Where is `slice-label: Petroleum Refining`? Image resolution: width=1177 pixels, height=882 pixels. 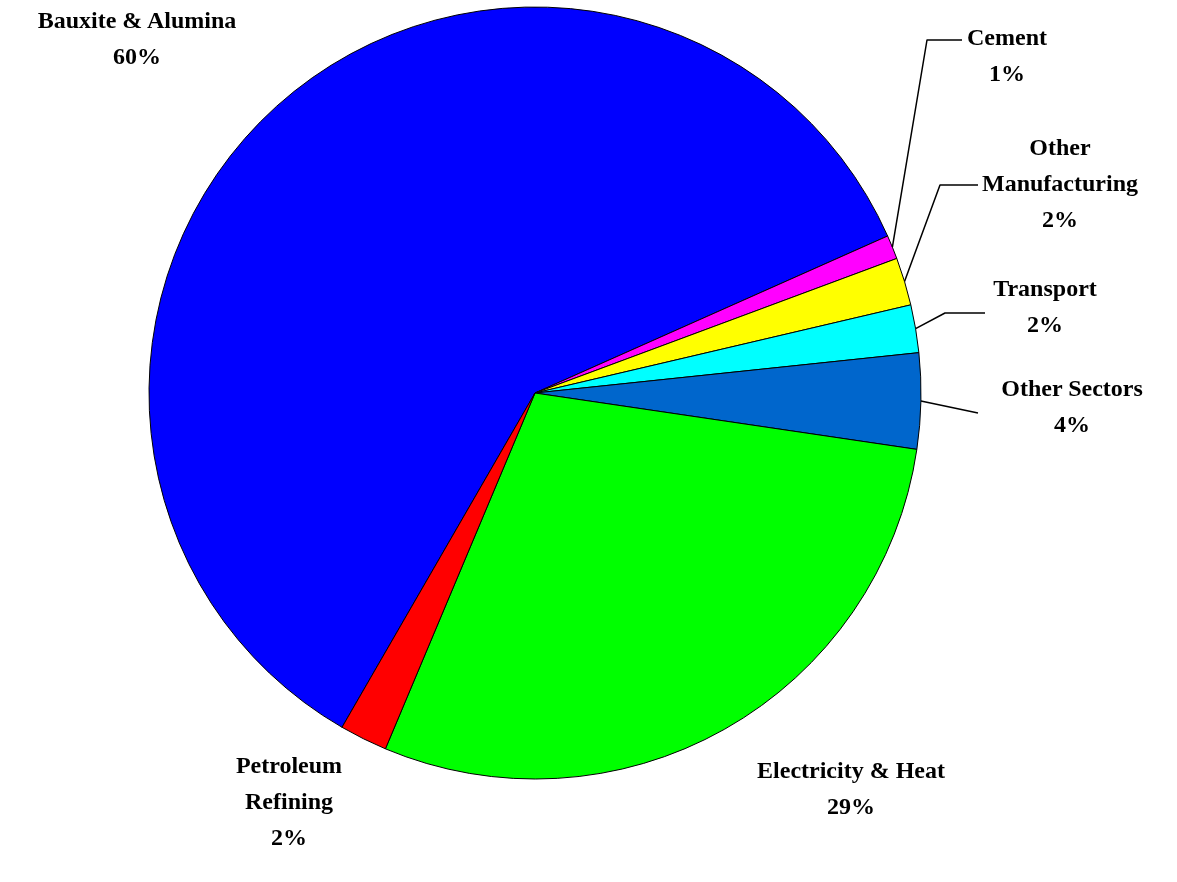 slice-label: Petroleum Refining is located at coordinates (289, 783).